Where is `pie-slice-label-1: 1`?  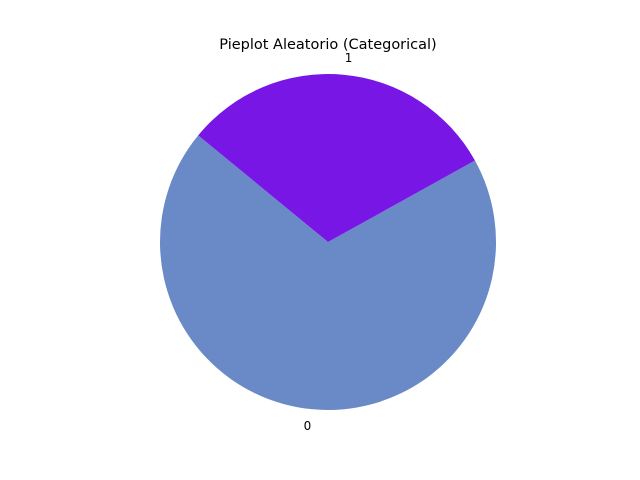 pie-slice-label-1: 1 is located at coordinates (349, 58).